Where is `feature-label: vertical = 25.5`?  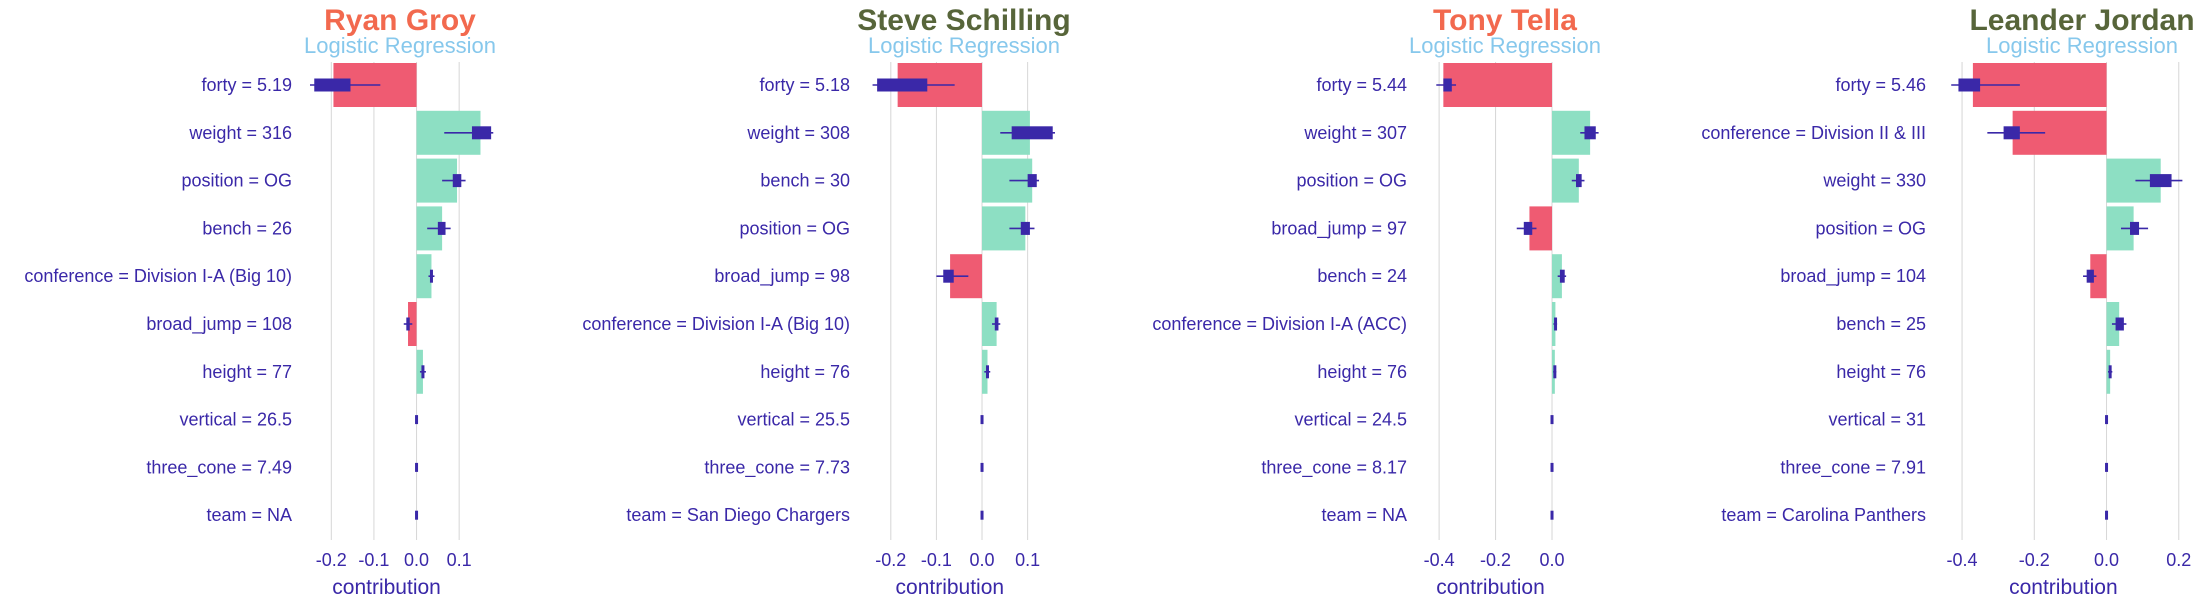
feature-label: vertical = 25.5 is located at coordinates (793, 420).